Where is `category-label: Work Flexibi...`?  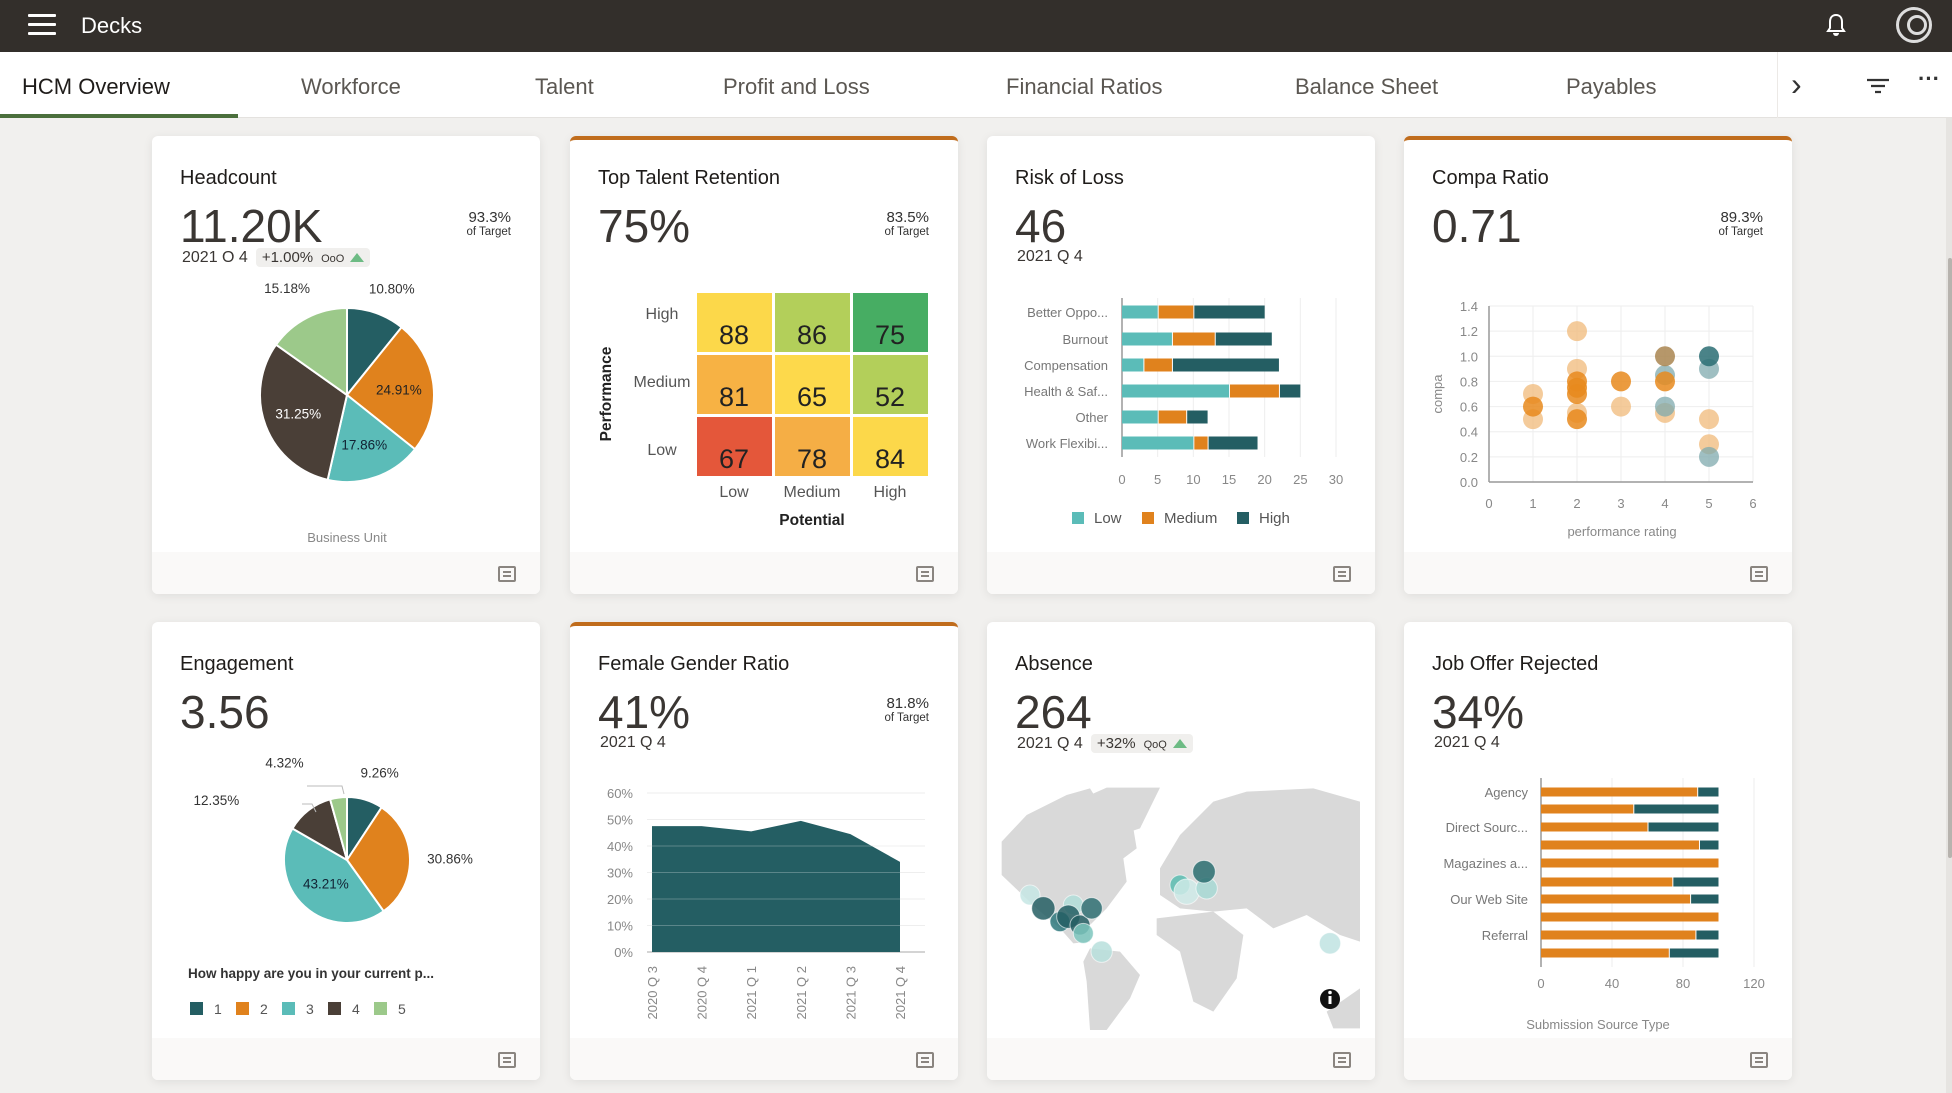 category-label: Work Flexibi... is located at coordinates (1067, 443).